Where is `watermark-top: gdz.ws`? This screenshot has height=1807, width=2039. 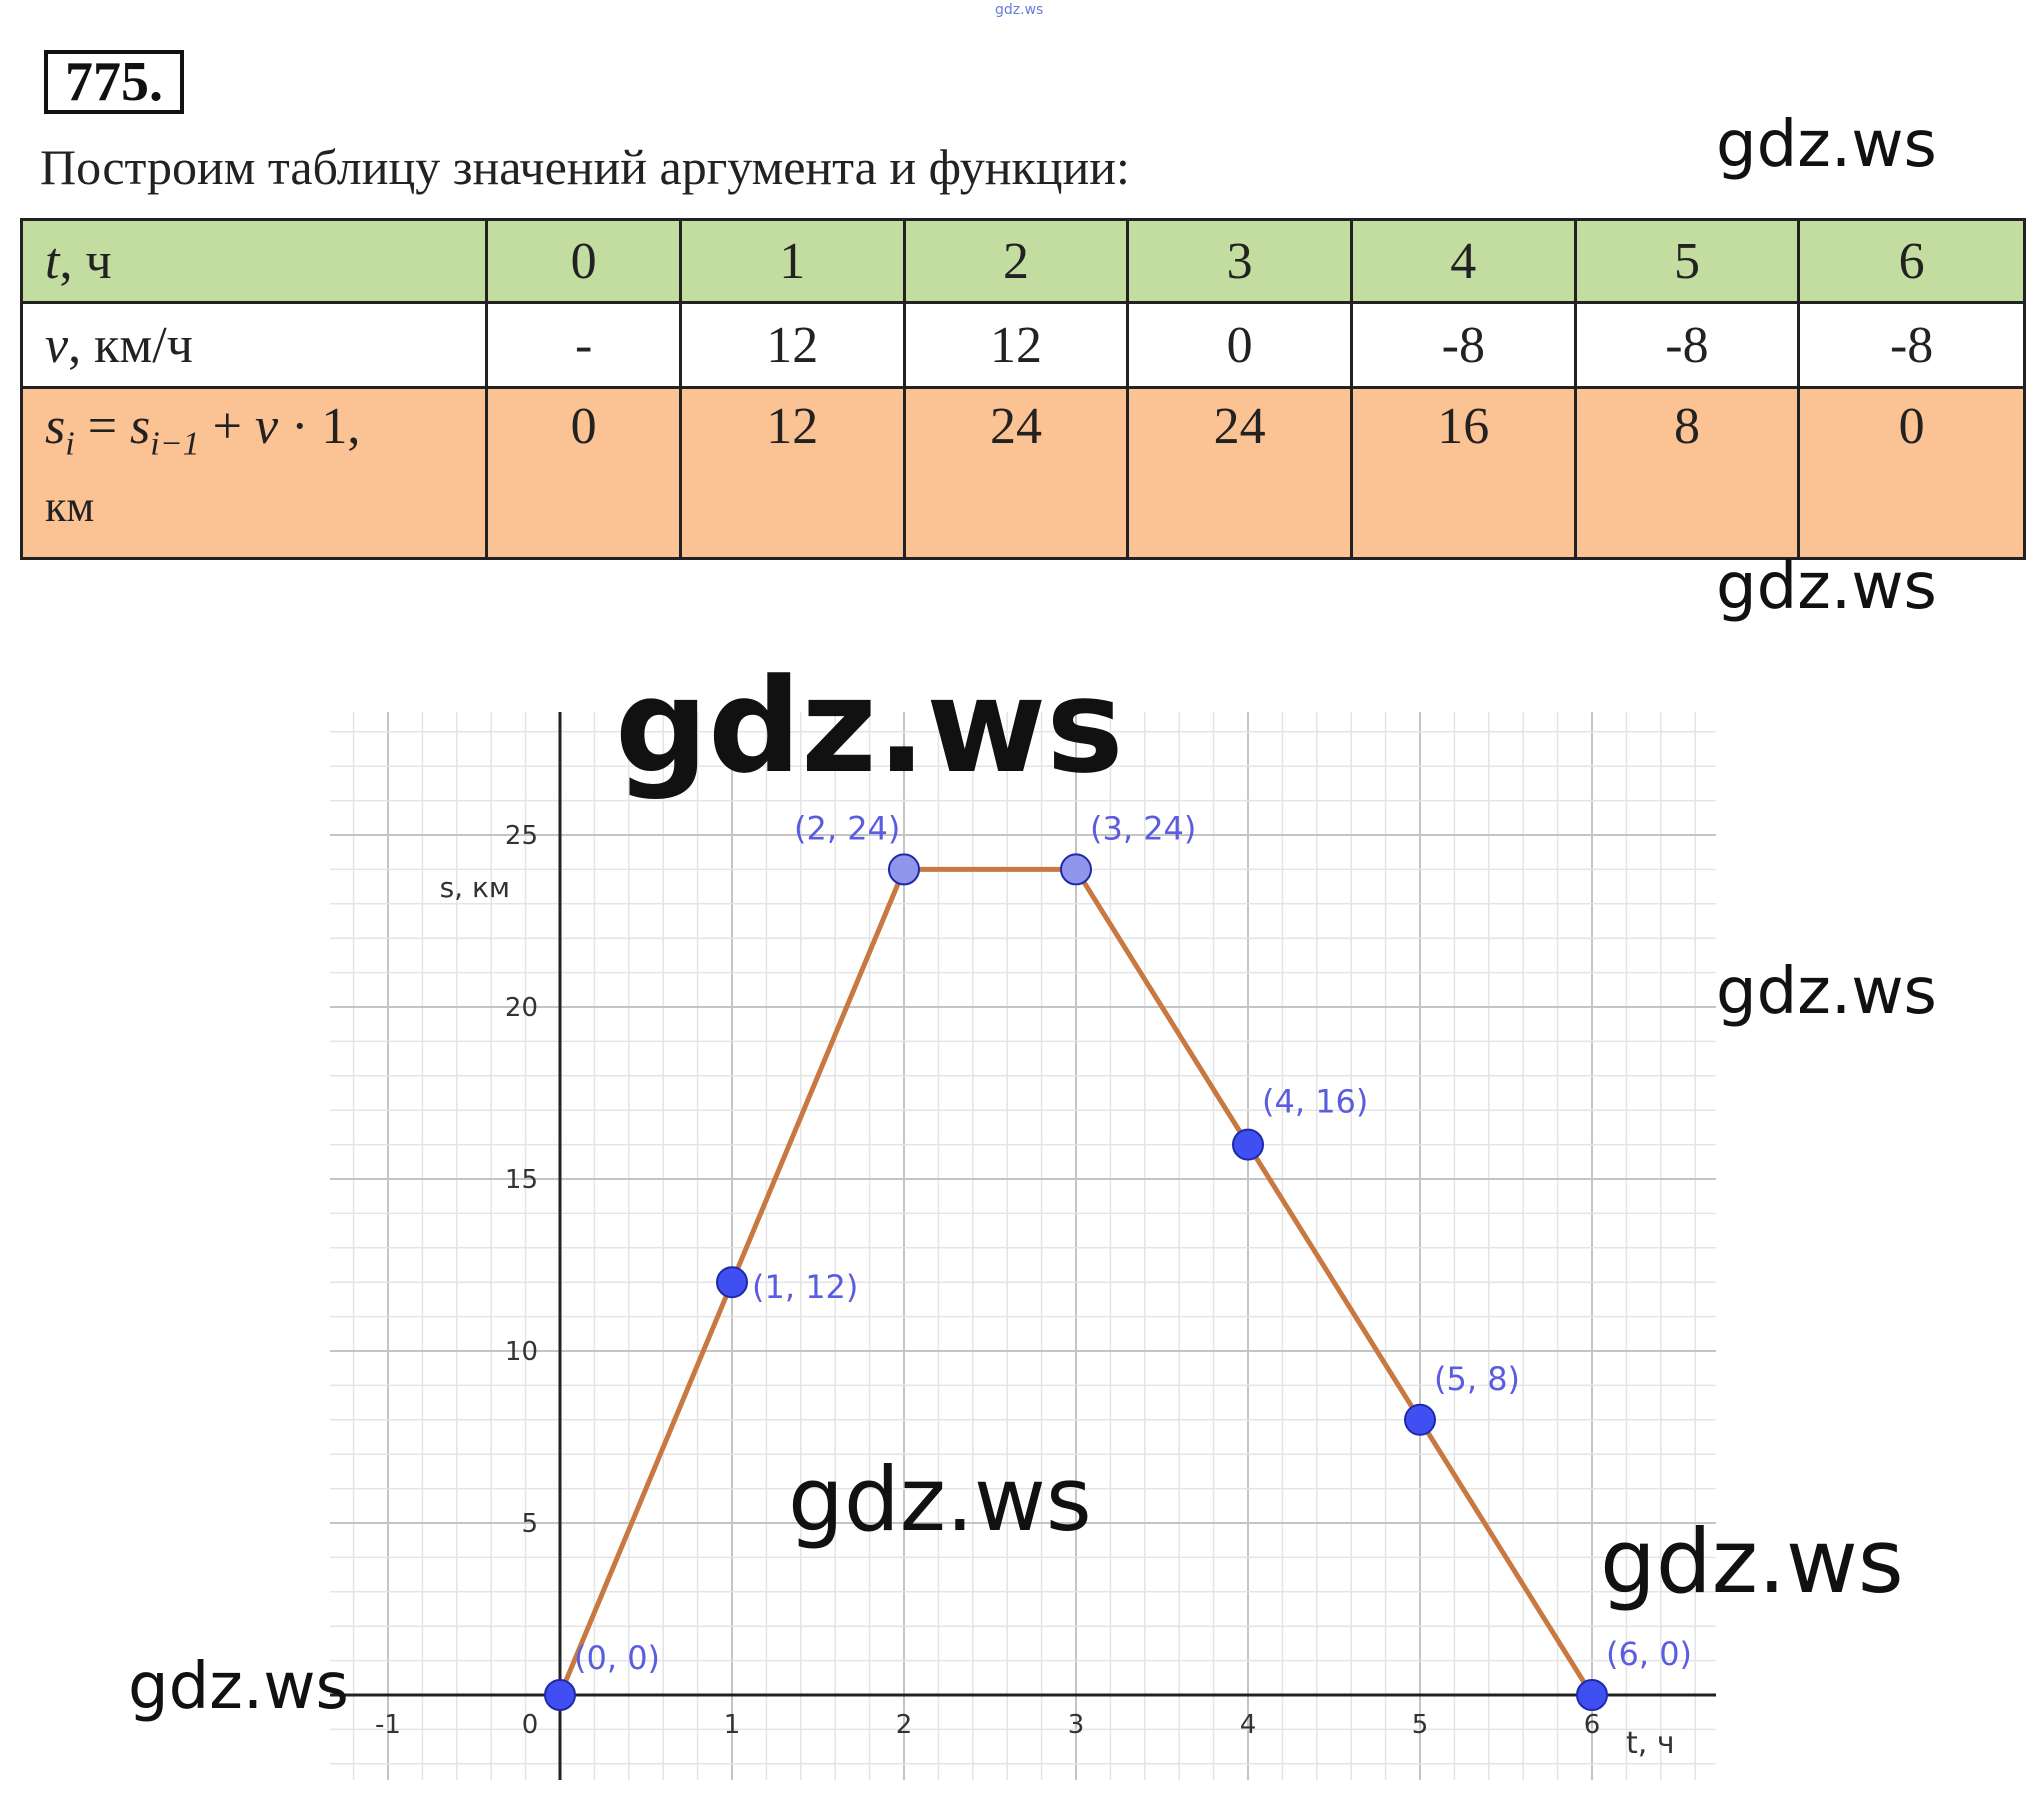 watermark-top: gdz.ws is located at coordinates (1019, 10).